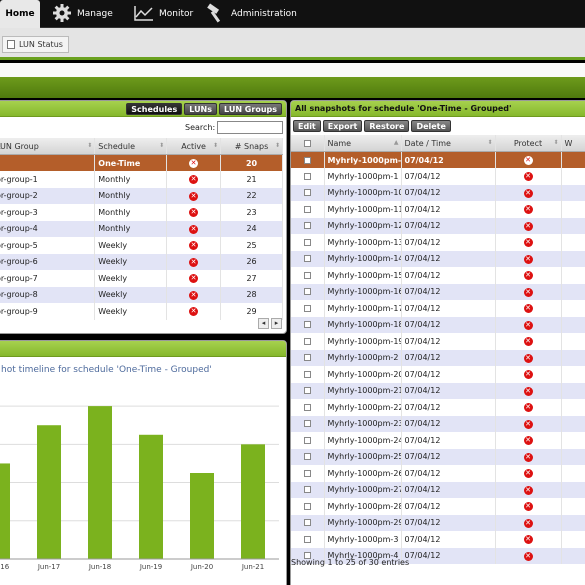 This screenshot has height=585, width=585. I want to click on next-page-button: ▸, so click(276, 323).